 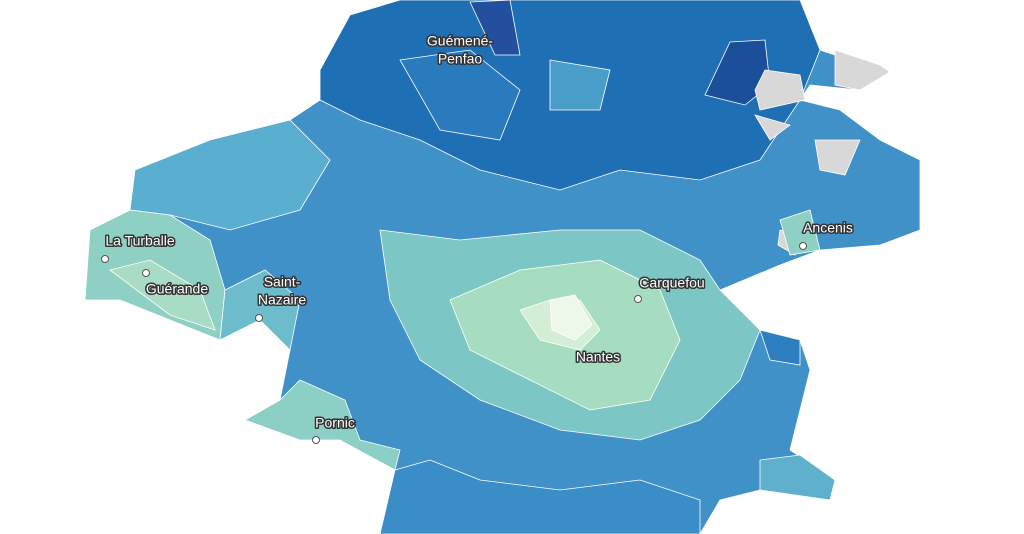 I want to click on place-label: Guémené-, so click(x=460, y=41).